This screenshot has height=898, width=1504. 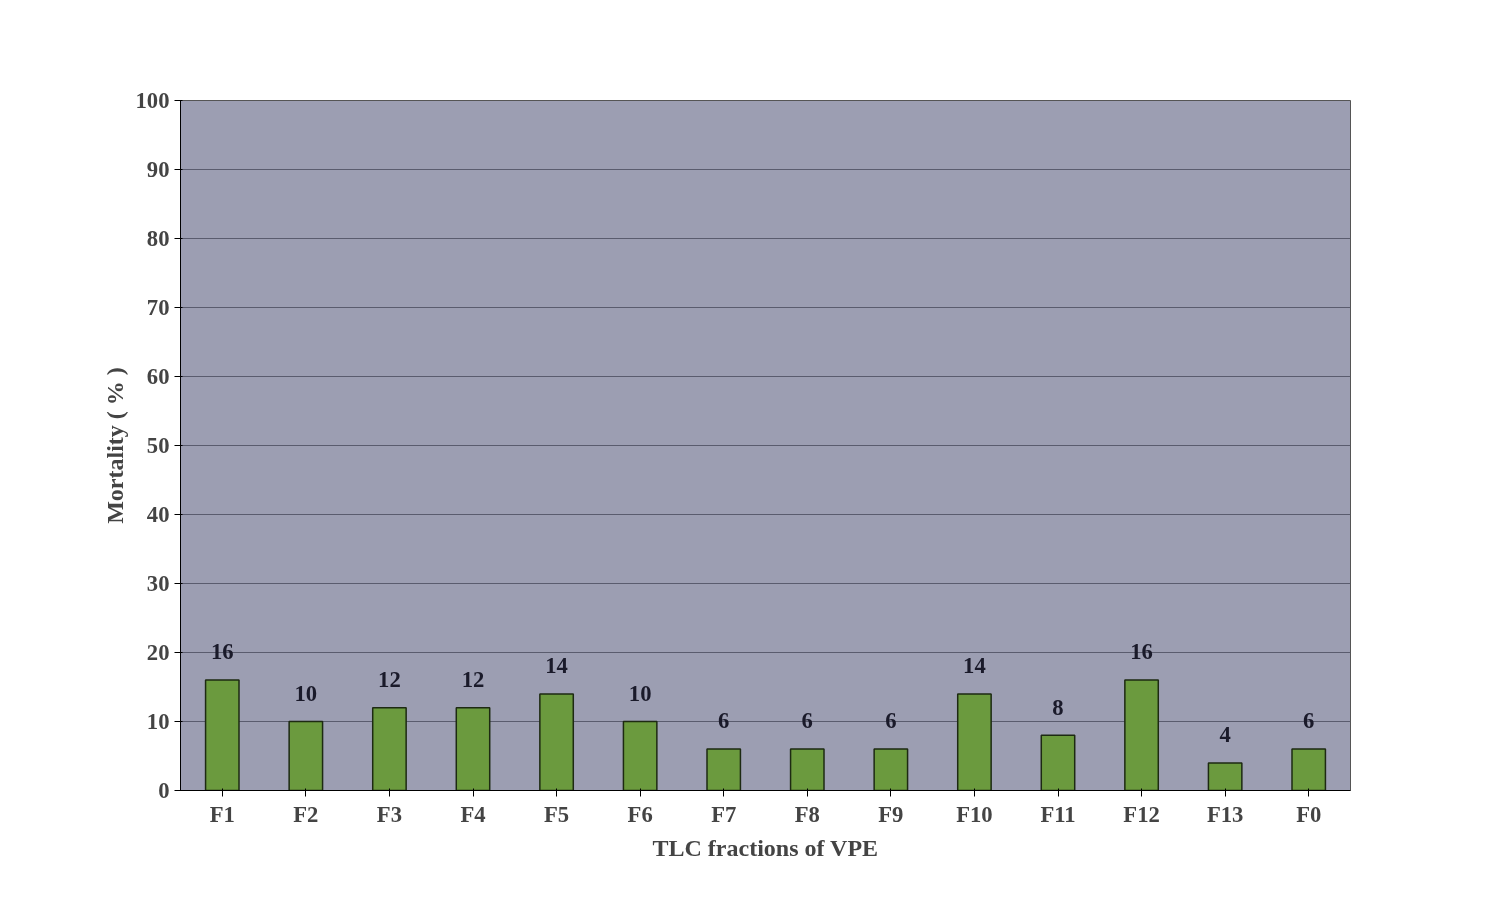 What do you see at coordinates (1225, 735) in the screenshot?
I see `data-label: 4` at bounding box center [1225, 735].